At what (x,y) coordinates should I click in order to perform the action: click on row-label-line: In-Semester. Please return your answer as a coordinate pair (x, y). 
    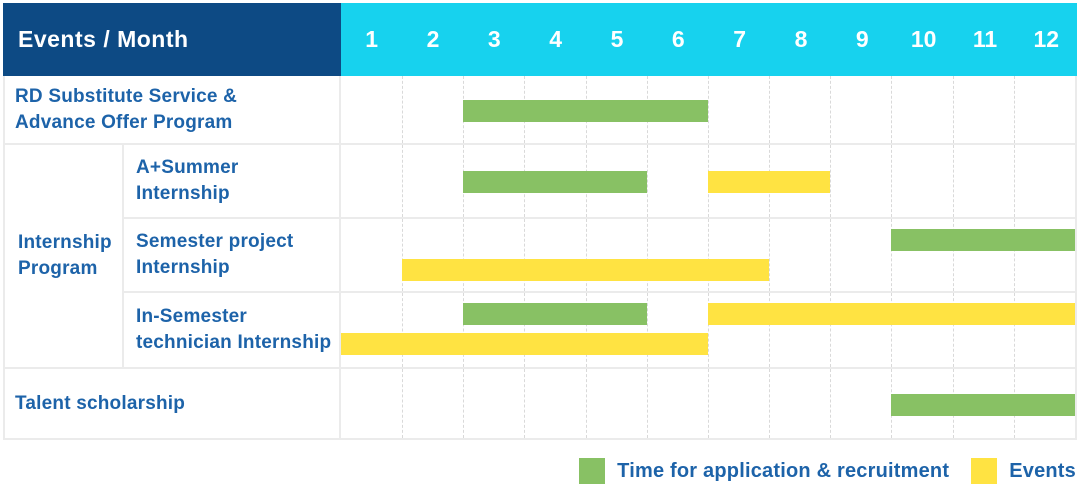
    Looking at the image, I should click on (191, 316).